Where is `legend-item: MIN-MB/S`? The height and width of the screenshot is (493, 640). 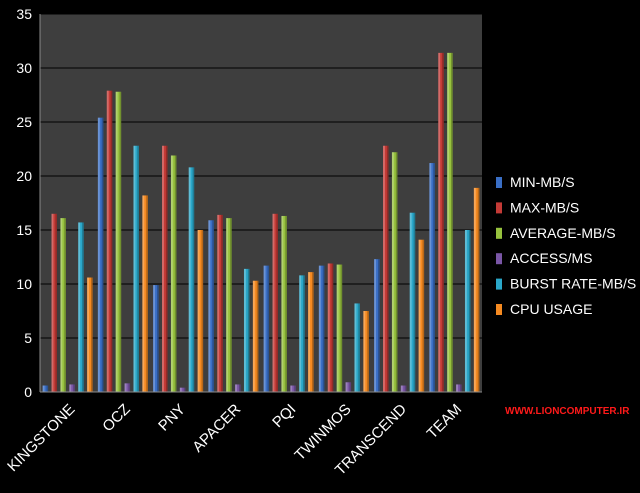 legend-item: MIN-MB/S is located at coordinates (535, 182).